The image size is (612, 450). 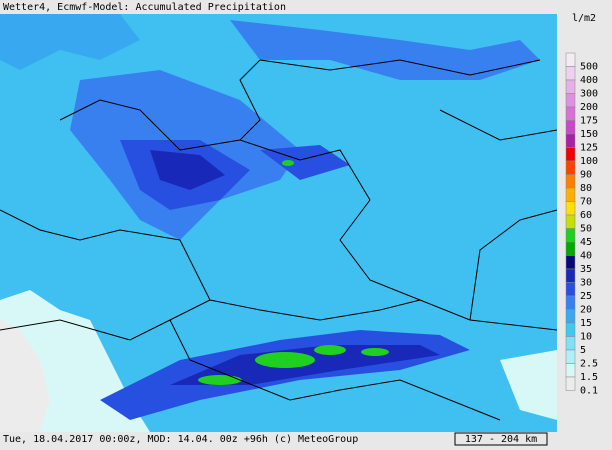 What do you see at coordinates (589, 391) in the screenshot?
I see `legend-label: 0.1` at bounding box center [589, 391].